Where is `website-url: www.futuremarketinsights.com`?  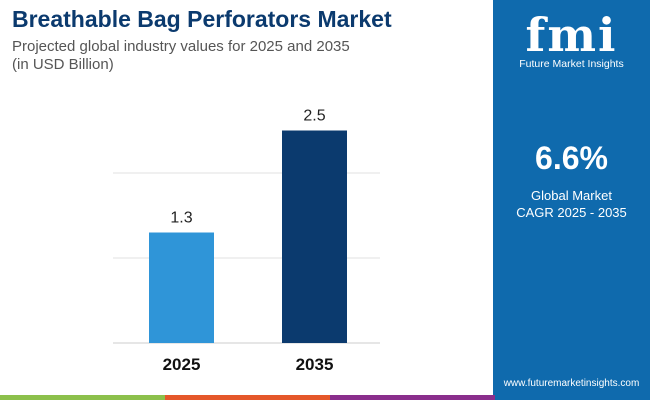 website-url: www.futuremarketinsights.com is located at coordinates (571, 383).